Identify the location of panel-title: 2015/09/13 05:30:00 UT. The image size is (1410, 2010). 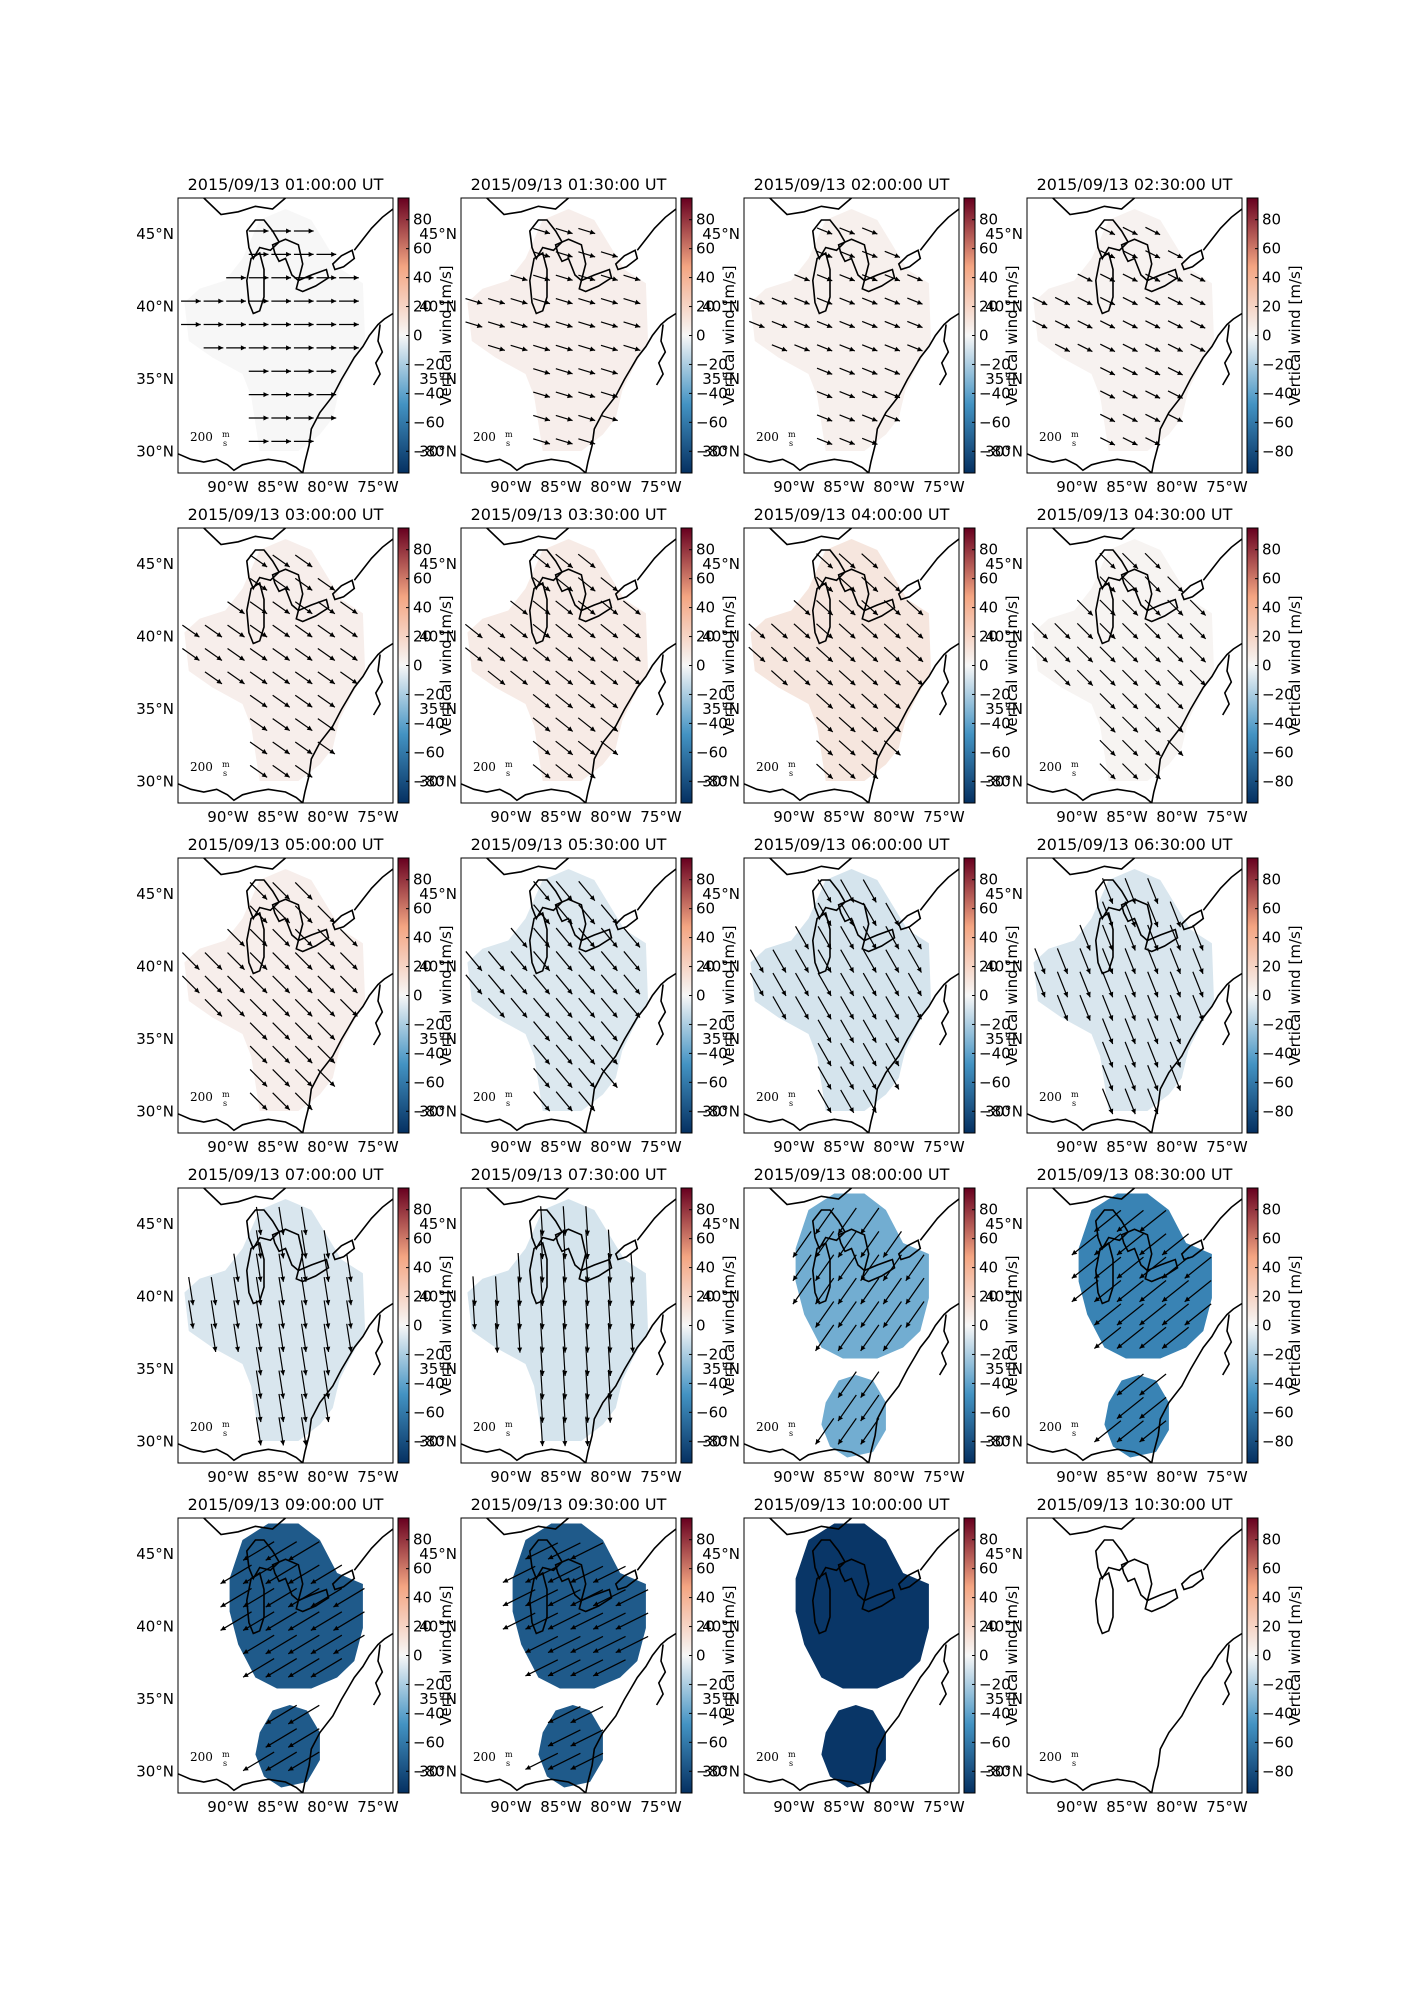
(569, 844).